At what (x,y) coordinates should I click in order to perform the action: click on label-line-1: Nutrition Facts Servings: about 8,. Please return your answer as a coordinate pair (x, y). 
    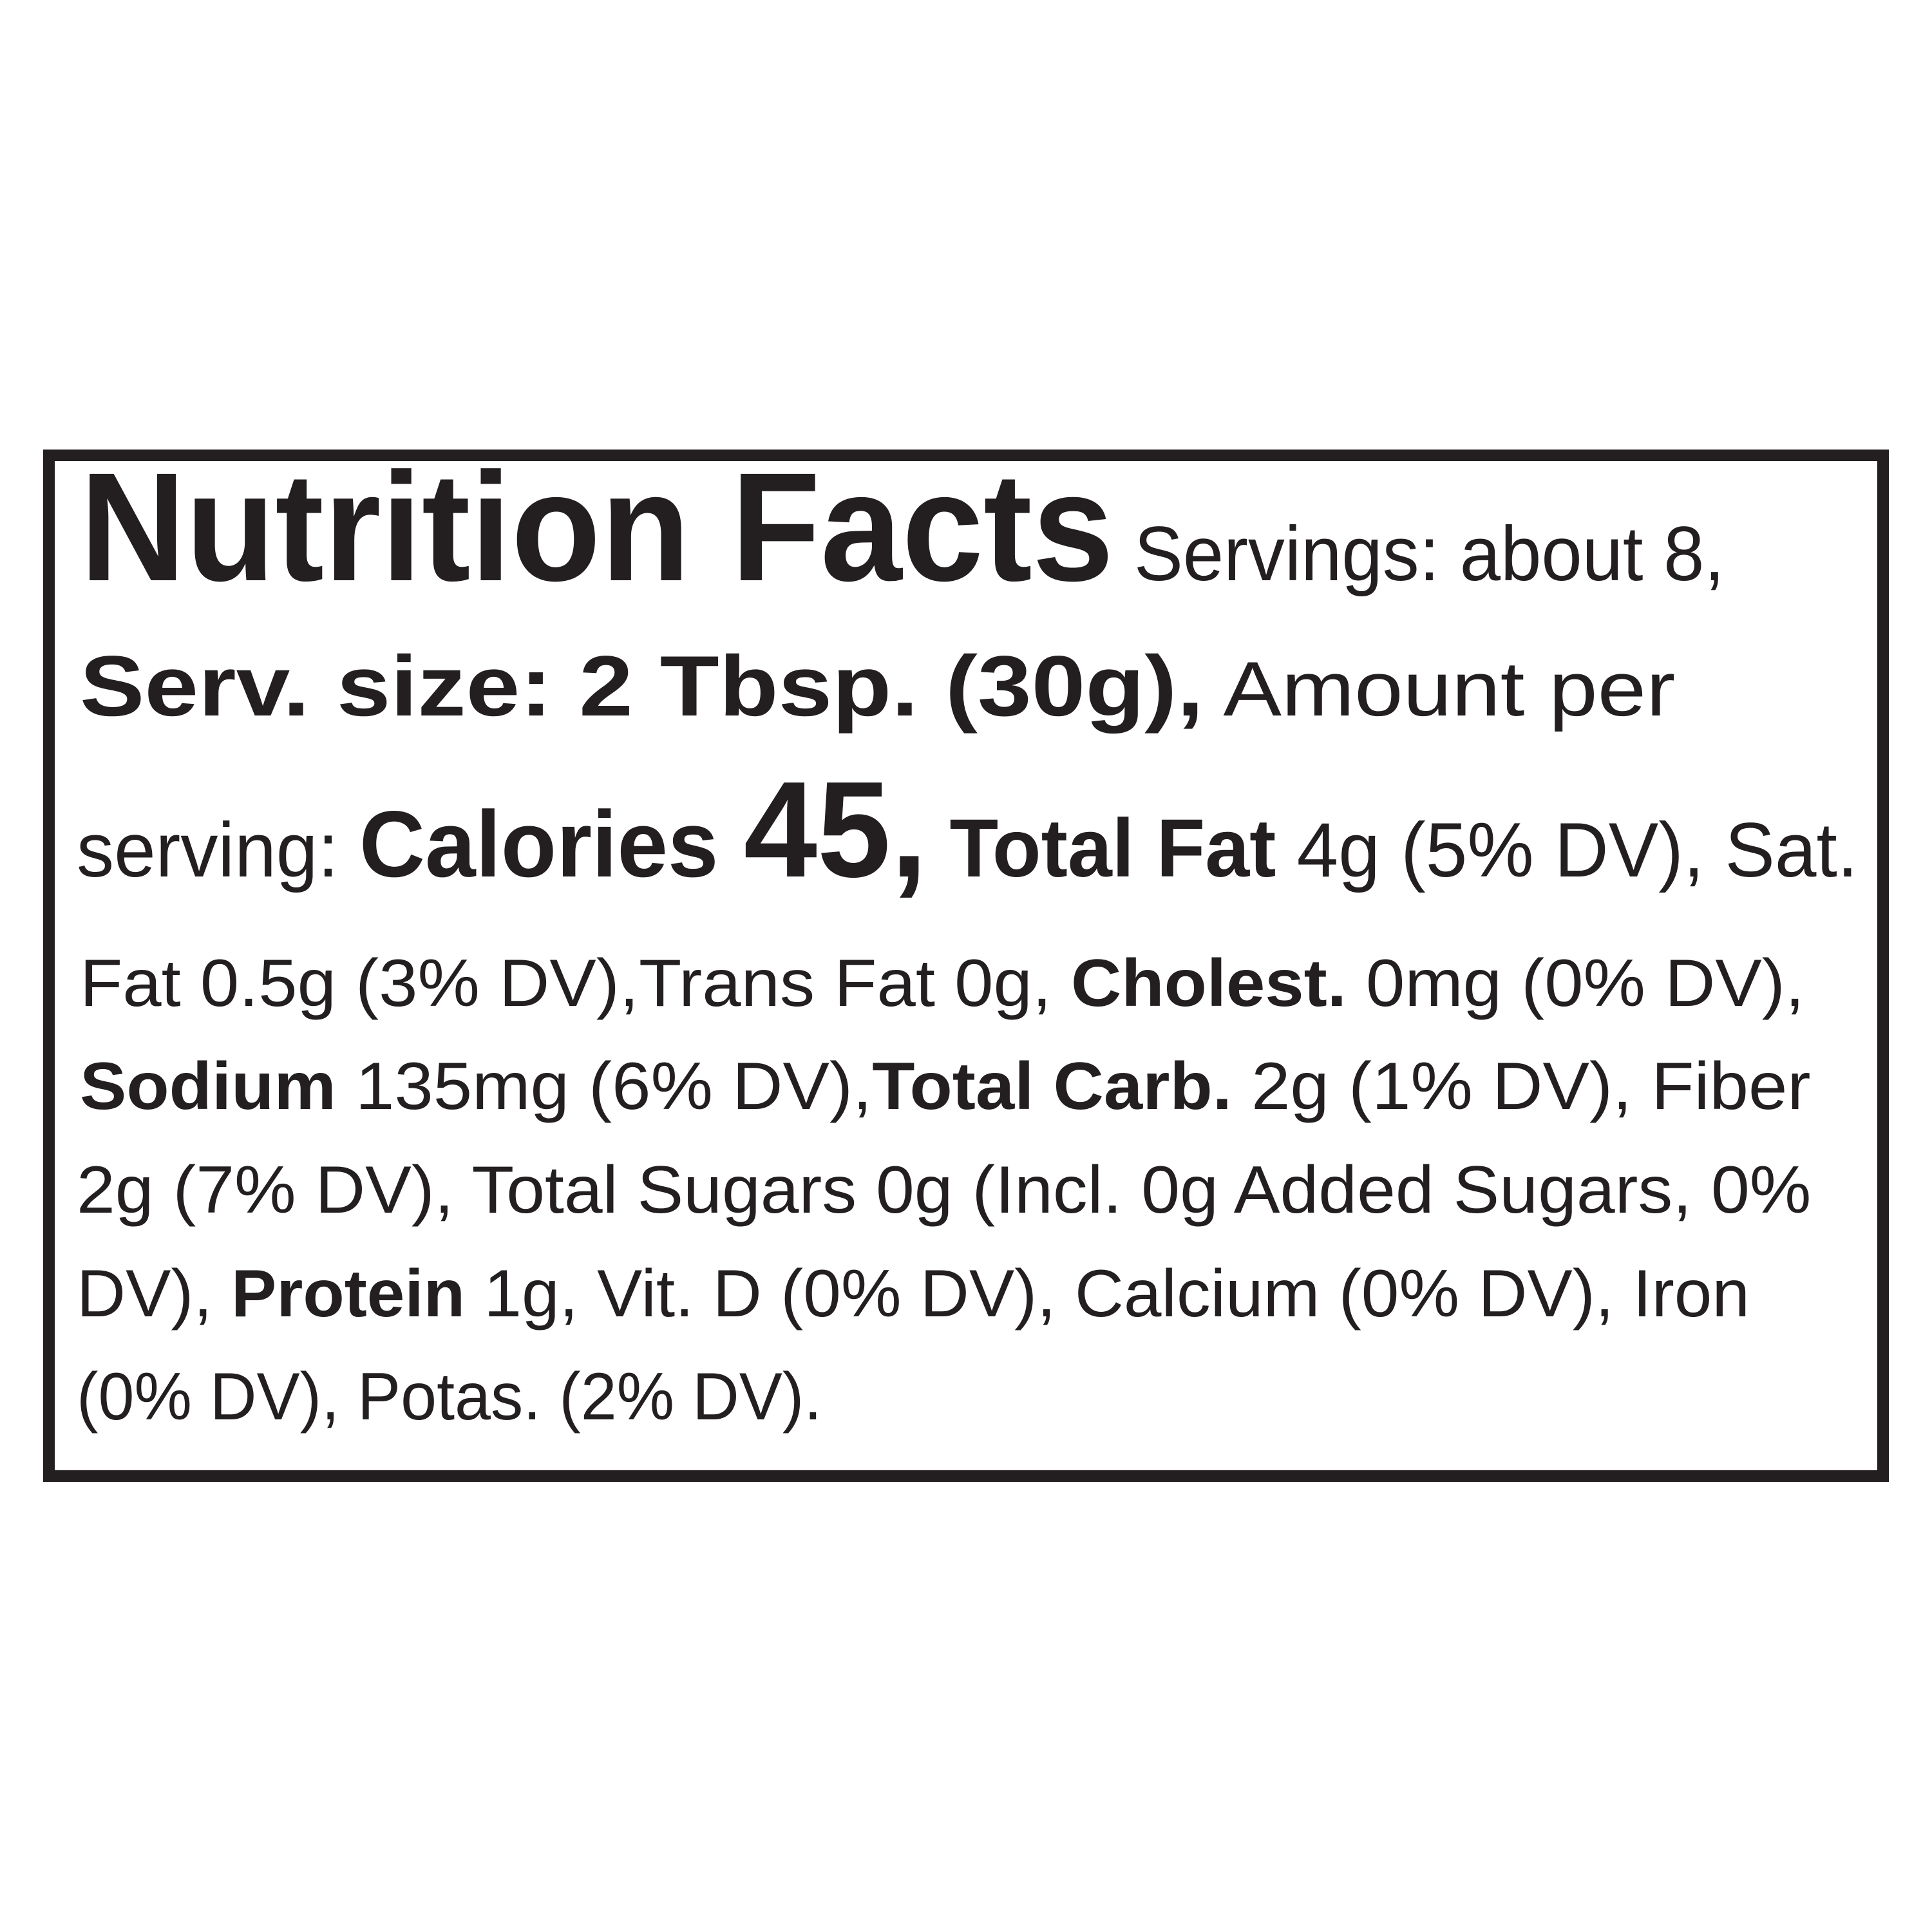
    Looking at the image, I should click on (903, 527).